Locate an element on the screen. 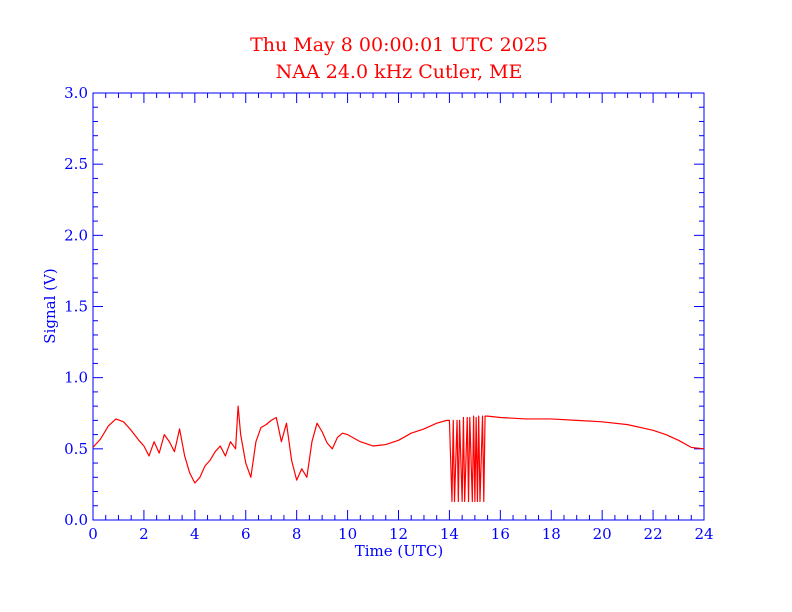 The height and width of the screenshot is (612, 792). x-tick-label: 0 is located at coordinates (93, 534).